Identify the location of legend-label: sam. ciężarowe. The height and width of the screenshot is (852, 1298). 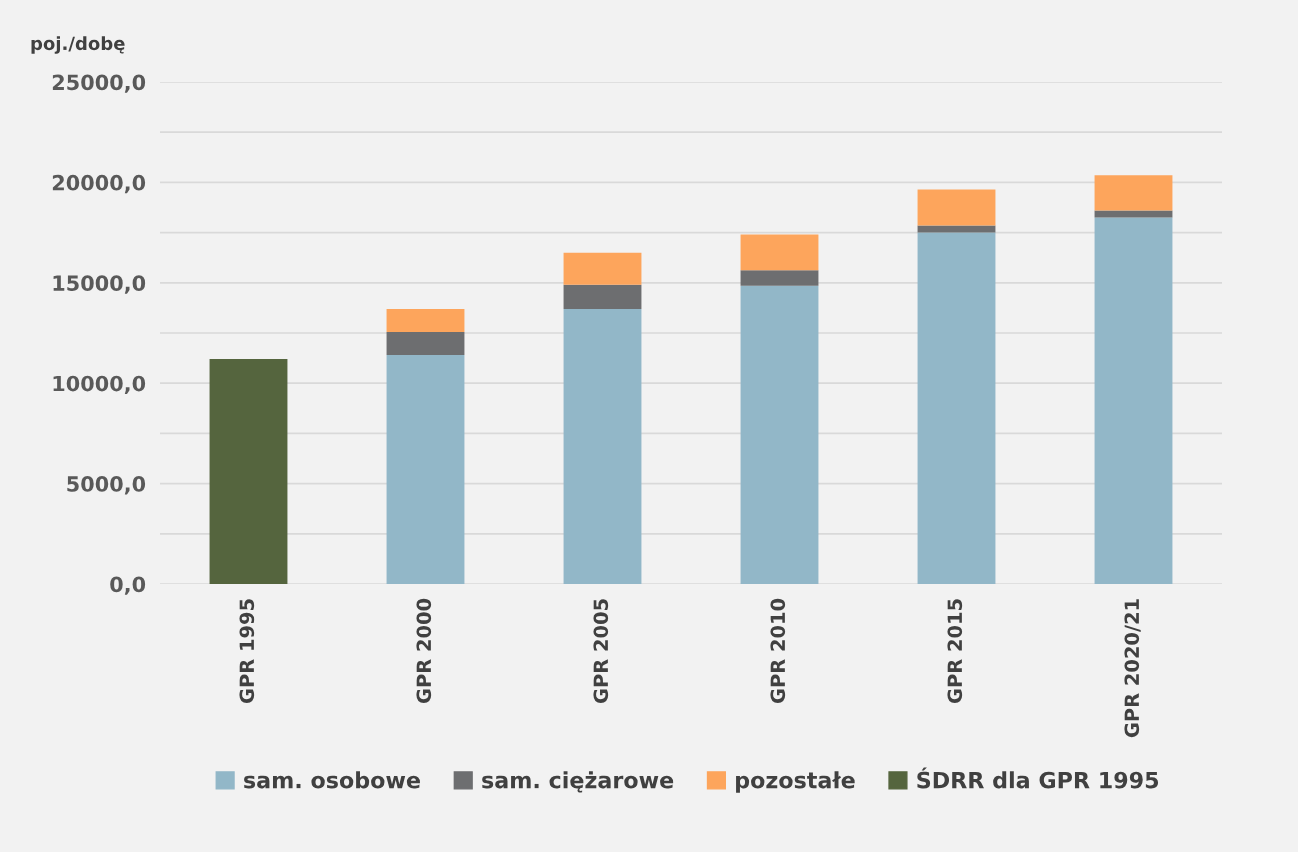
(578, 782).